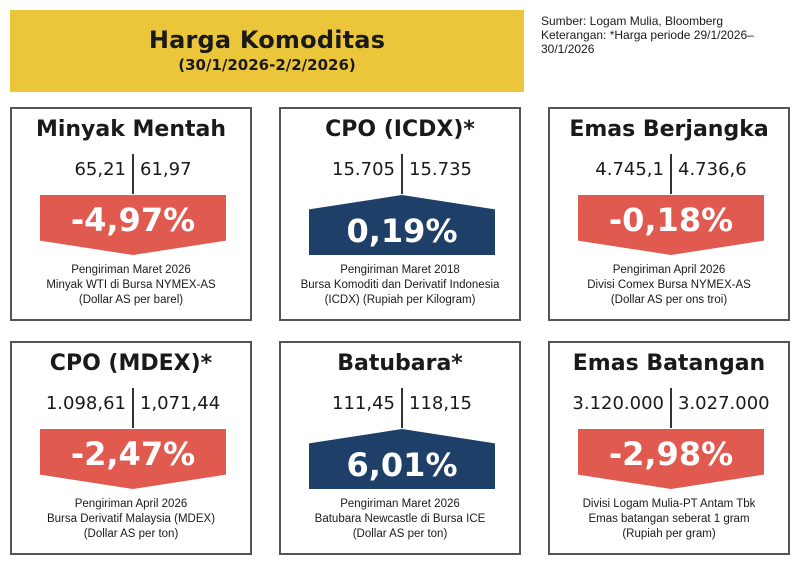 Image resolution: width=800 pixels, height=565 pixels. What do you see at coordinates (400, 270) in the screenshot?
I see `note-line: Pengiriman Maret 2018` at bounding box center [400, 270].